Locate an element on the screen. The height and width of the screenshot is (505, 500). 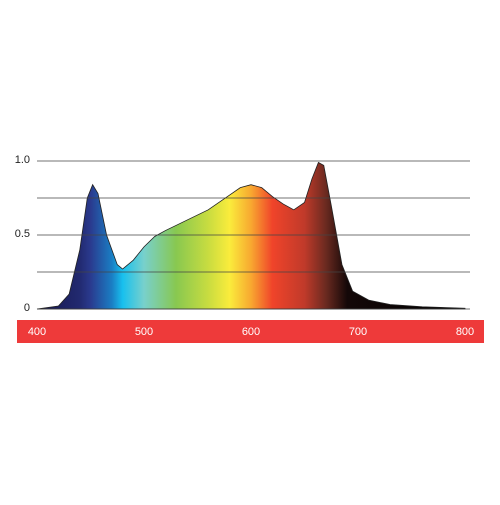
x-tick-label: 500 is located at coordinates (144, 332).